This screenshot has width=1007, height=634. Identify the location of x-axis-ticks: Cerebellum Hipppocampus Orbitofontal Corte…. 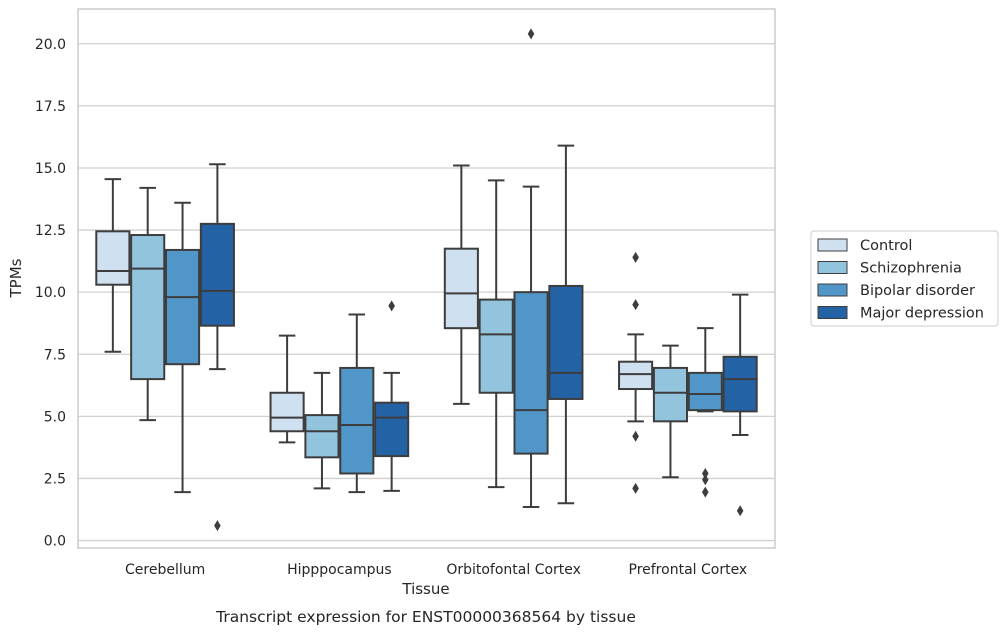
(436, 570).